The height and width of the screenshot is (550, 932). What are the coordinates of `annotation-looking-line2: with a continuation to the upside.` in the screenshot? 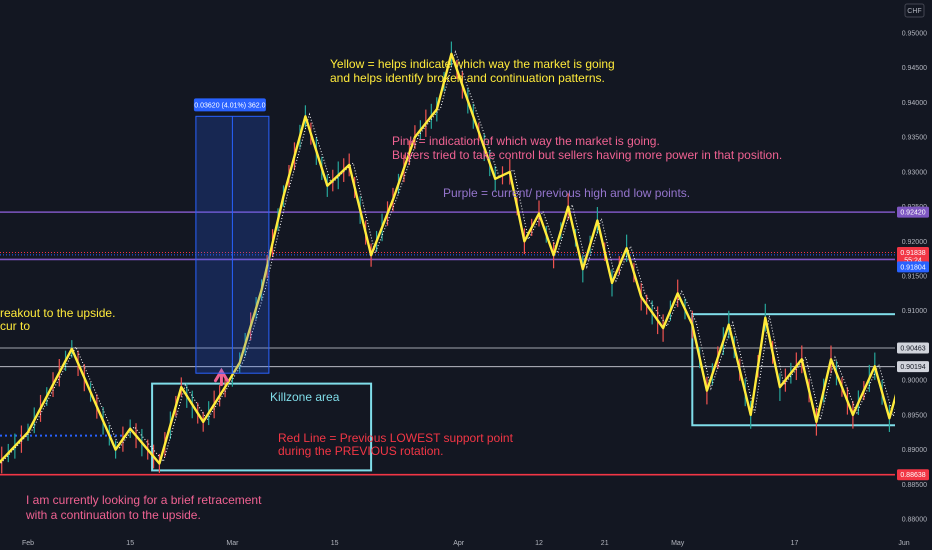 It's located at (113, 515).